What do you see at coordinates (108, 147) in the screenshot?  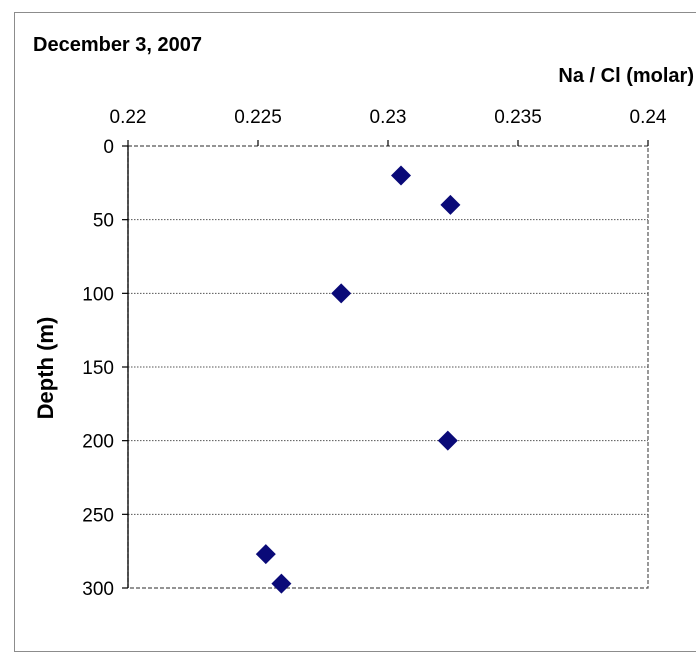 I see `y-tick-label: 0` at bounding box center [108, 147].